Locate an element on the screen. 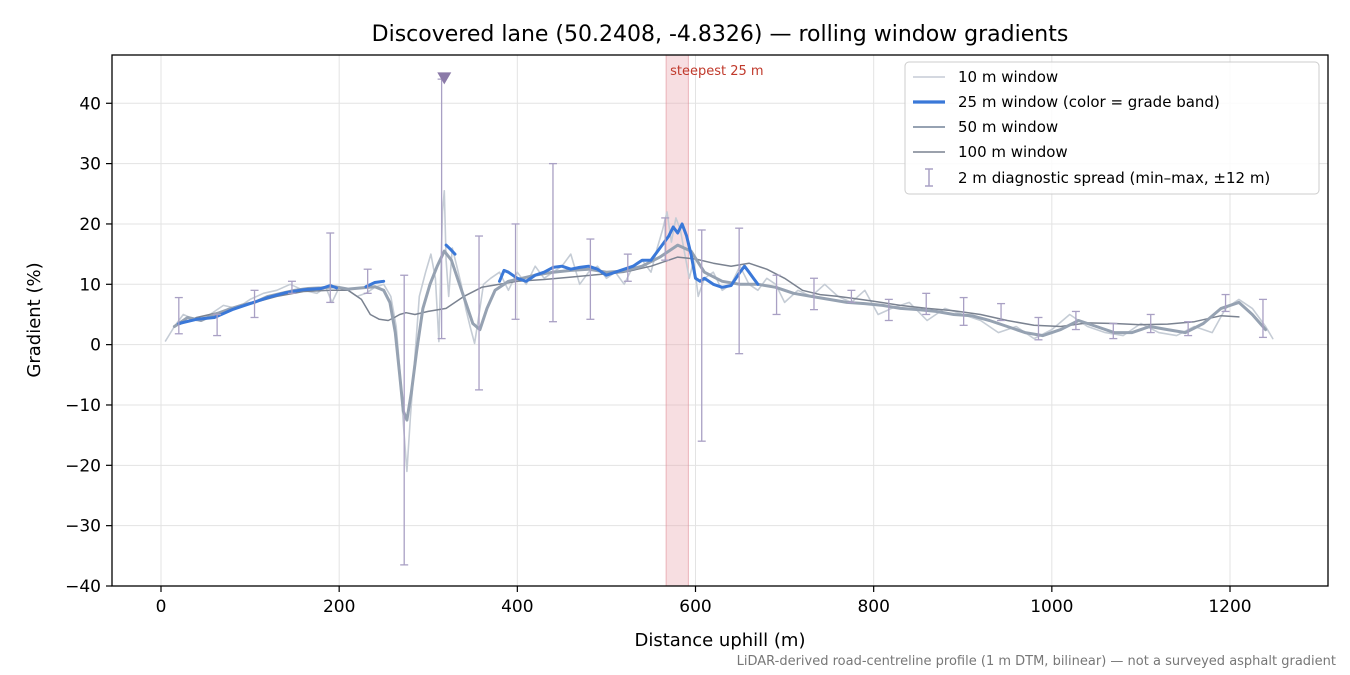  legend-box is located at coordinates (1112, 128).